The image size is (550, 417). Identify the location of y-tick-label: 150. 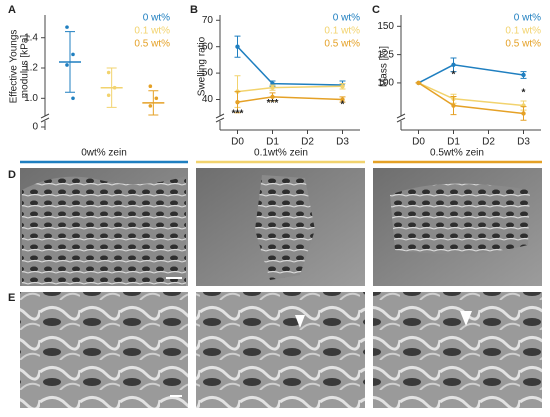
(385, 26).